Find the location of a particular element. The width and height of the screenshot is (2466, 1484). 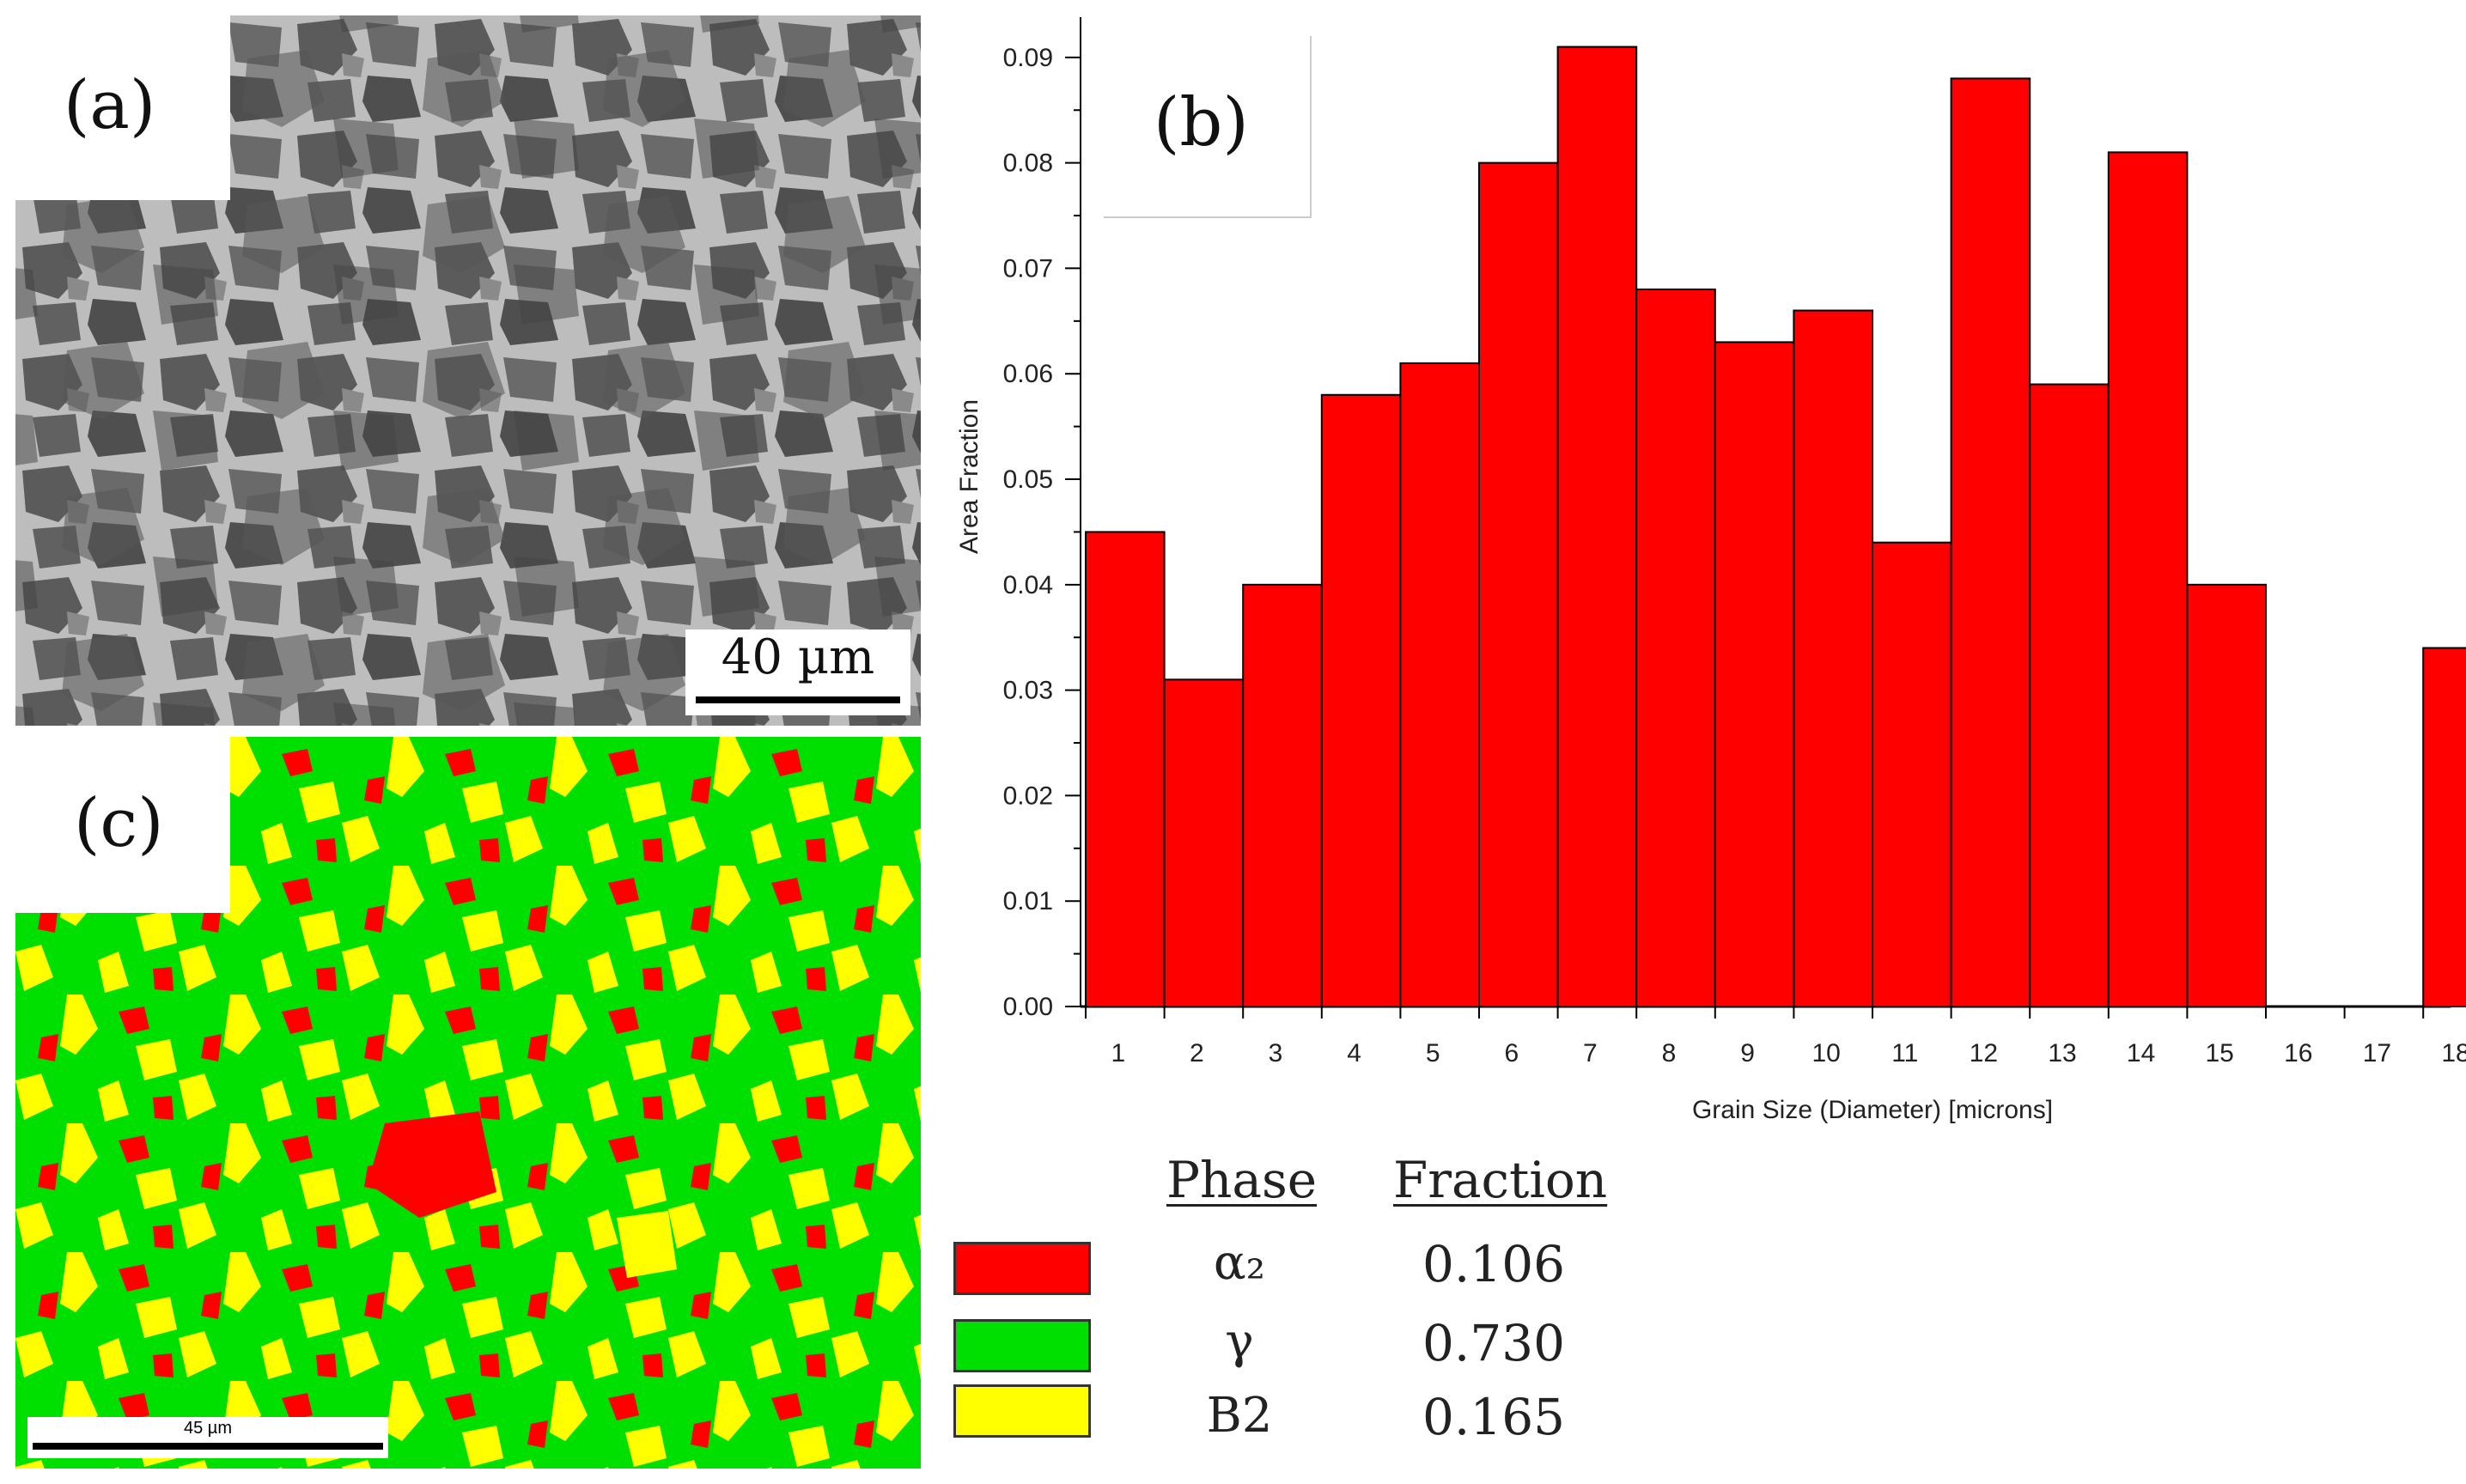

y-tick-label: 0.07 is located at coordinates (1028, 268).